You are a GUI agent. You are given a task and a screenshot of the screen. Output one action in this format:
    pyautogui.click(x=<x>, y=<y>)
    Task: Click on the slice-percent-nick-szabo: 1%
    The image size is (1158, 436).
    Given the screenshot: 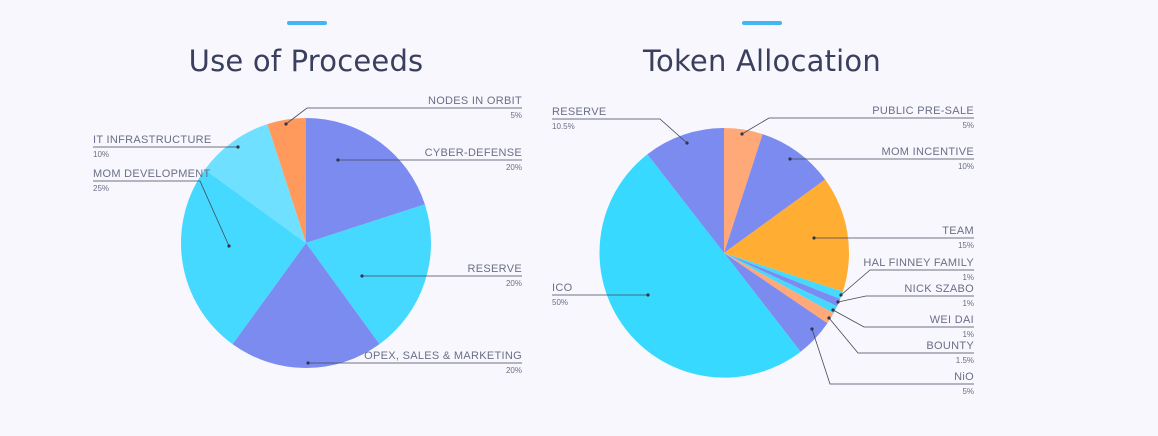 What is the action you would take?
    pyautogui.click(x=968, y=303)
    